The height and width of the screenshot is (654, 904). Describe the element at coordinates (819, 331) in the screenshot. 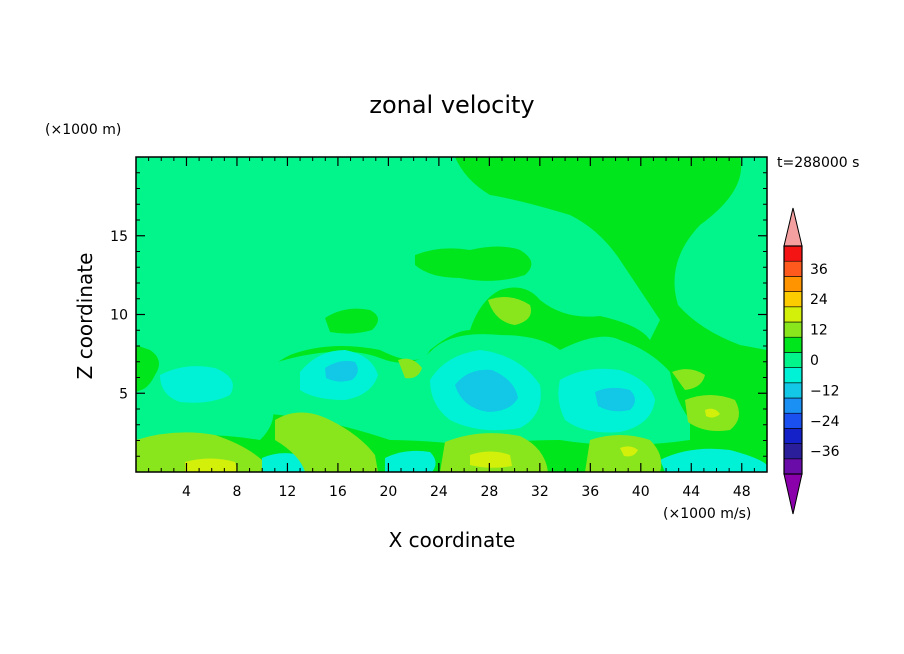

I see `colorbar-tick-label: 12` at that location.